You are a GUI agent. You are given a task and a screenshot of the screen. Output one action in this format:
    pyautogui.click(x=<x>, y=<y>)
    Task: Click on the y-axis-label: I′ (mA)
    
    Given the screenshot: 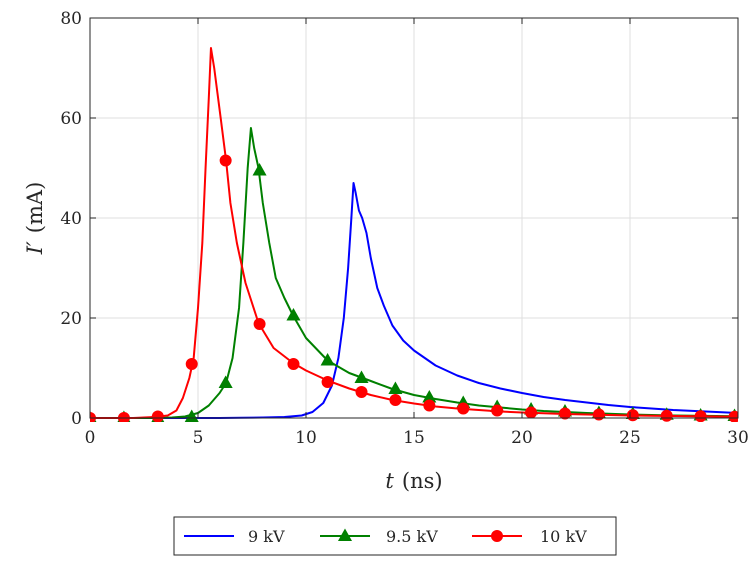 What is the action you would take?
    pyautogui.click(x=35, y=219)
    